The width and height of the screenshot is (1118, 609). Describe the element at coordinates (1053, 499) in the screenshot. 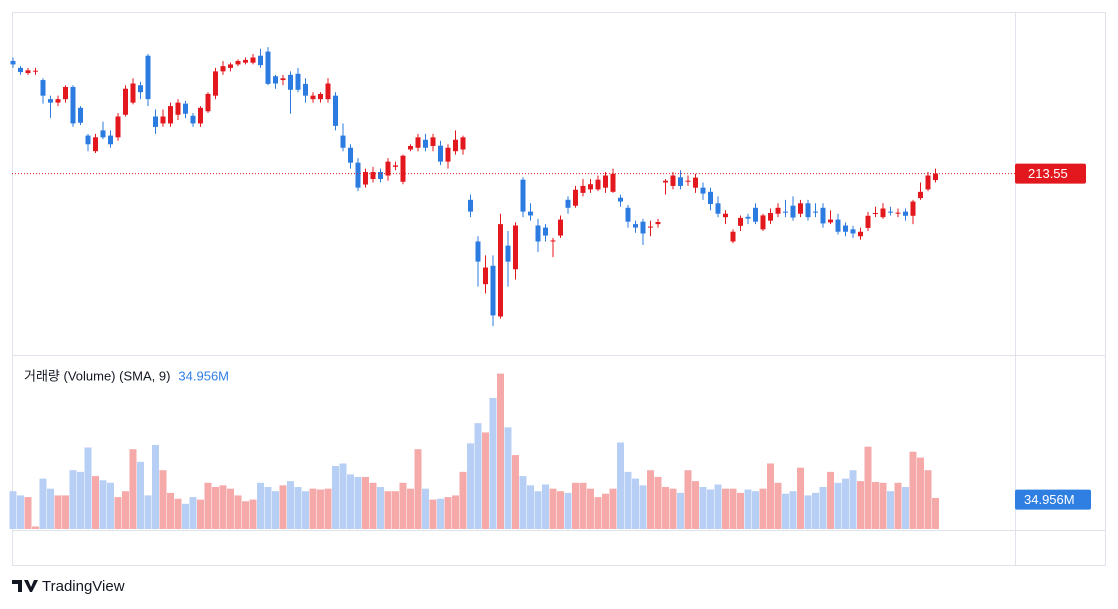

I see `sma-value-box` at that location.